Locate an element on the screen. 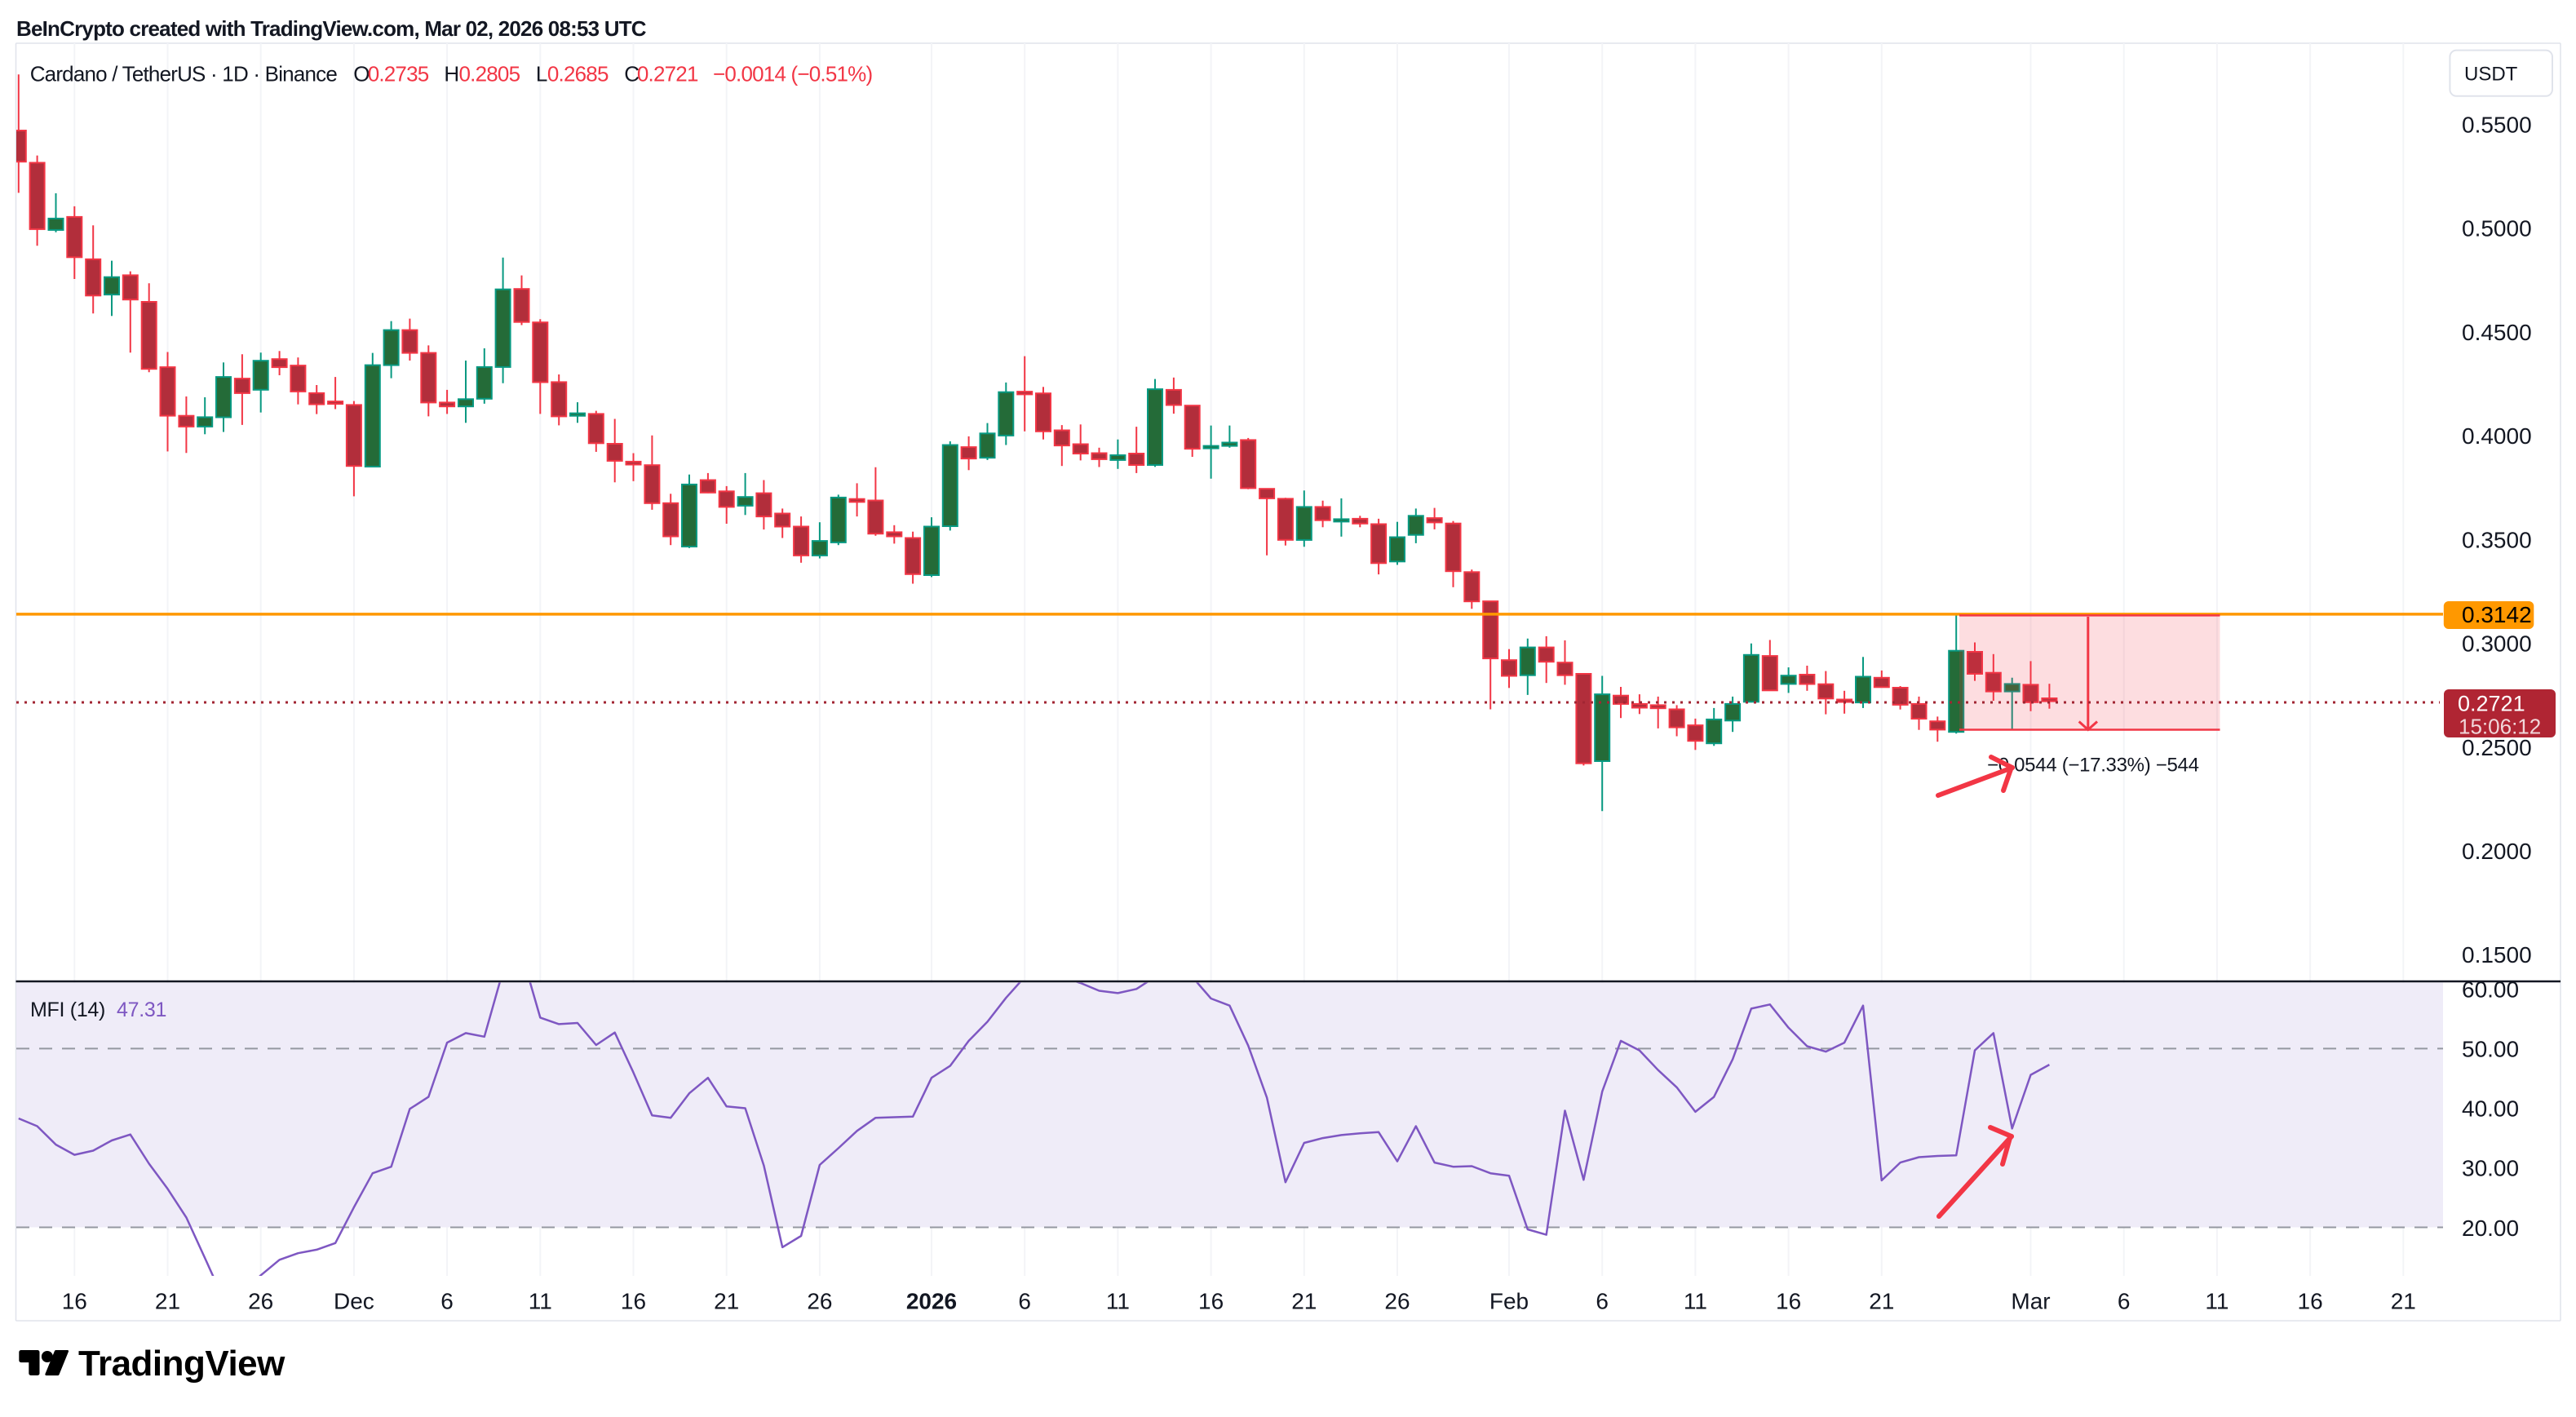  svg-text: L is located at coordinates (541, 74).